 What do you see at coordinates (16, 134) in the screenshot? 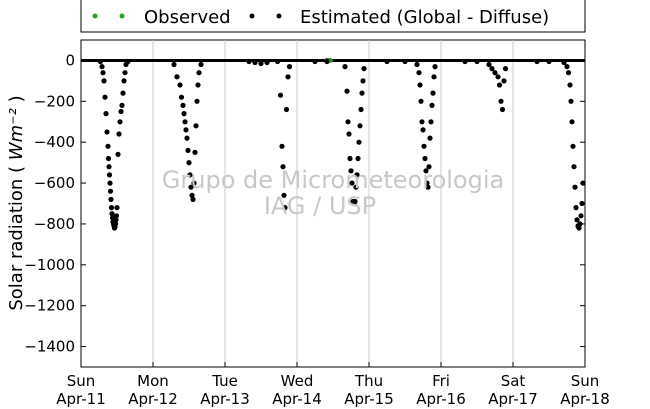
I see `y-axis-unit: Wm⁻²` at bounding box center [16, 134].